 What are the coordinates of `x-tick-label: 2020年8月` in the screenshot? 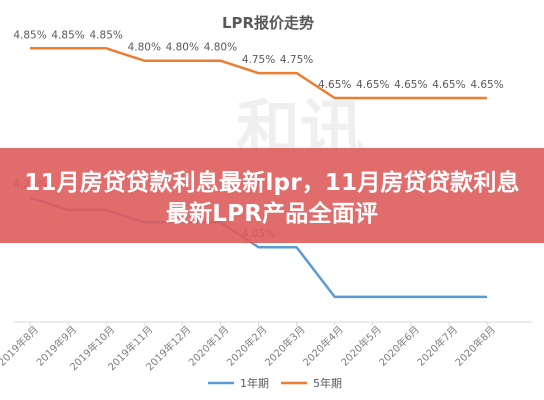 It's located at (475, 346).